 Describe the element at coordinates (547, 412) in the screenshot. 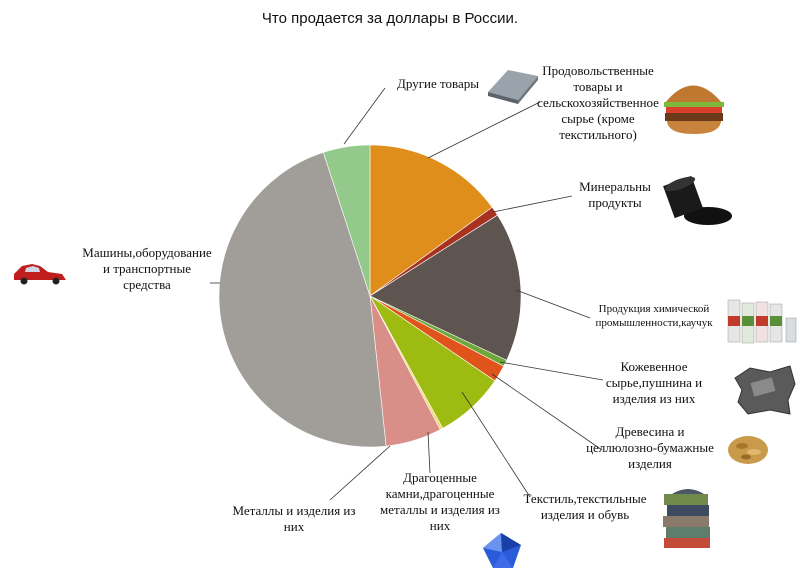

I see `leader-wood` at that location.